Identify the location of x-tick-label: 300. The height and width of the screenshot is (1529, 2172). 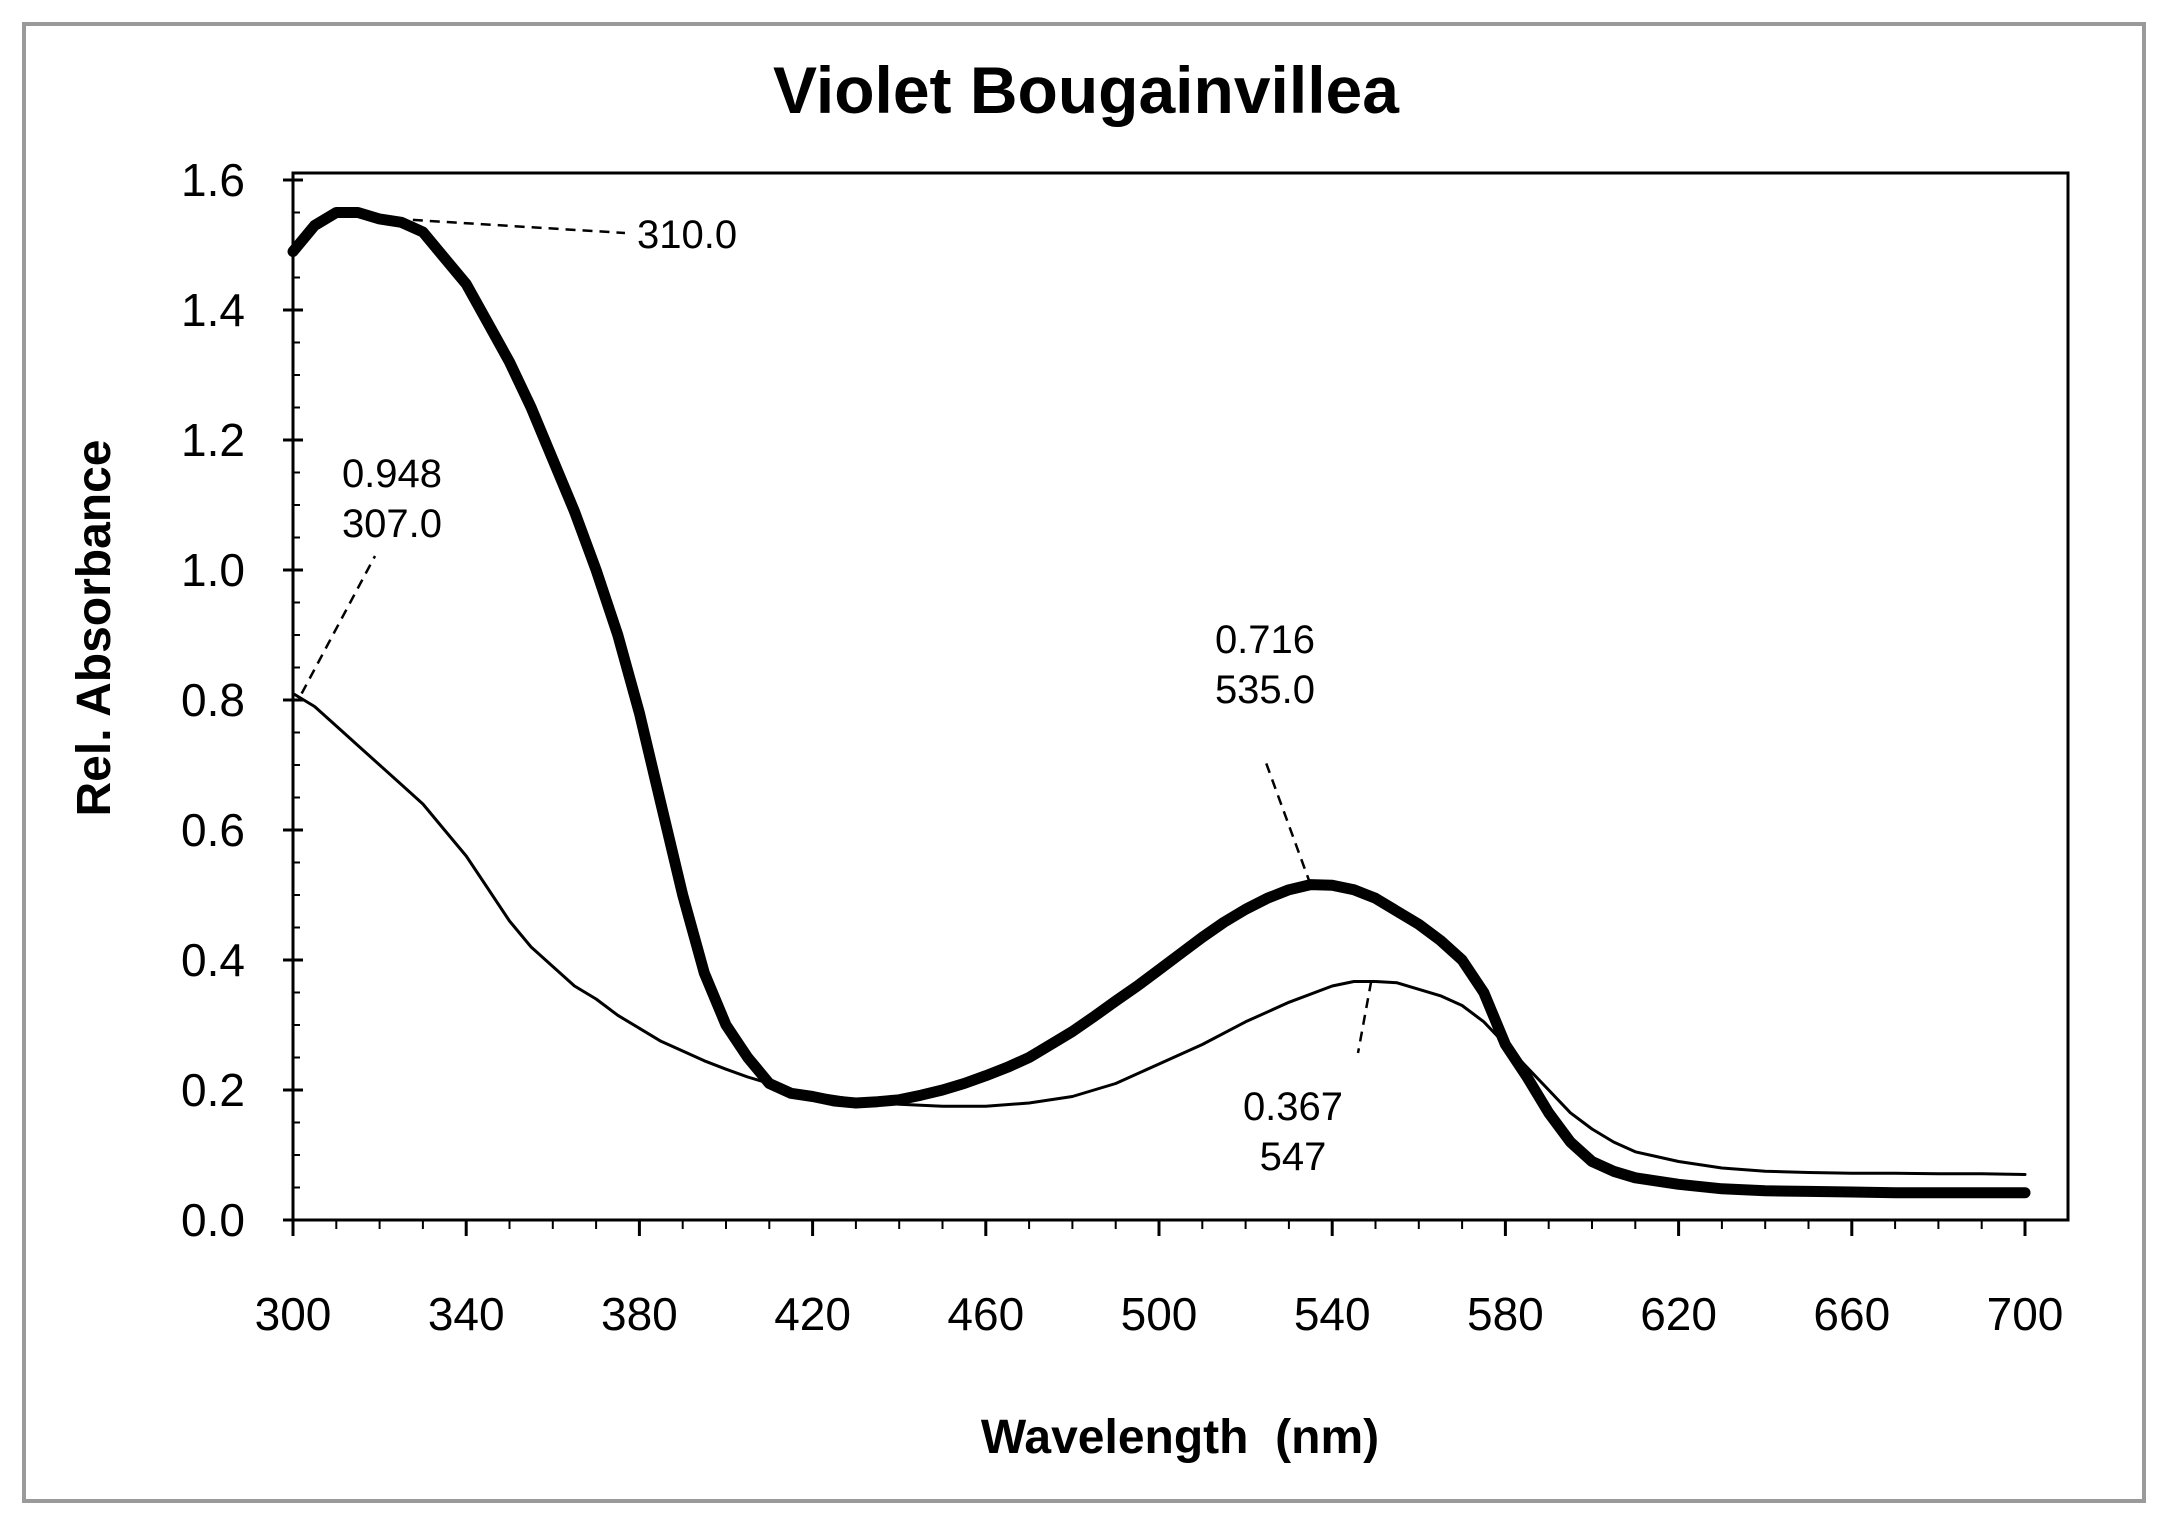
(293, 1314).